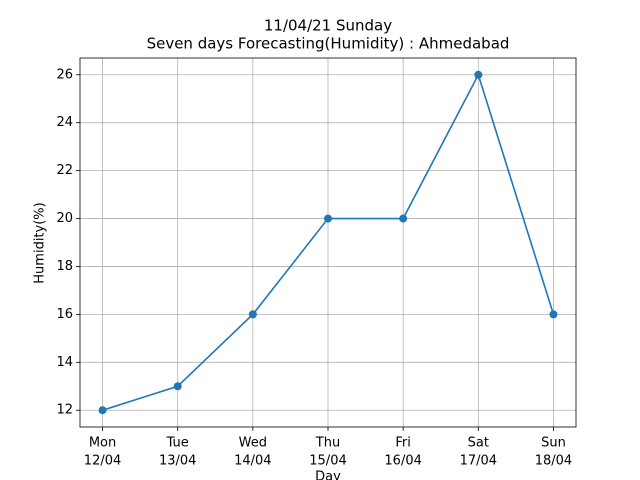 This screenshot has height=480, width=640. Describe the element at coordinates (40, 242) in the screenshot. I see `y-axis-label: Humidity(%)` at that location.